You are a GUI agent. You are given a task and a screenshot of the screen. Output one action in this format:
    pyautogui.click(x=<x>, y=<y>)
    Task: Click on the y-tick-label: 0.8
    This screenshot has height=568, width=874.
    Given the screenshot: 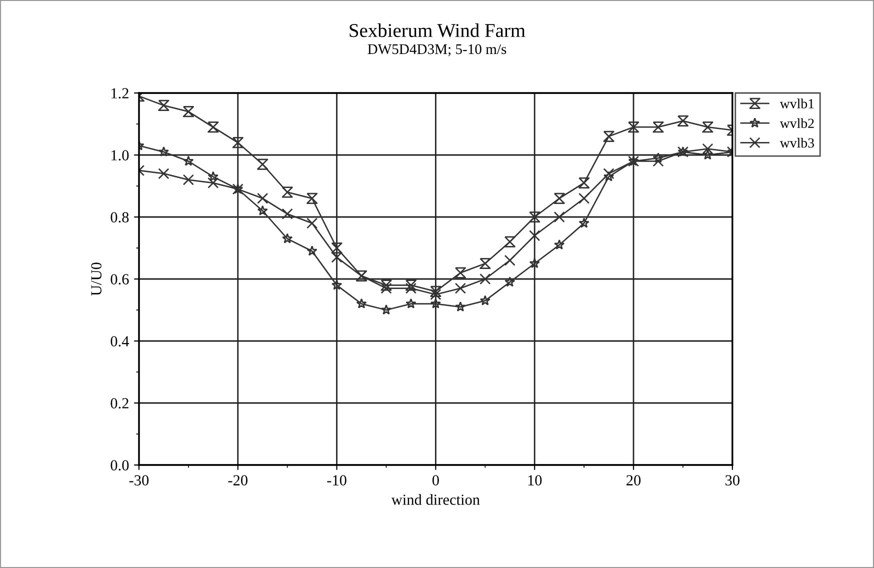 What is the action you would take?
    pyautogui.click(x=119, y=217)
    